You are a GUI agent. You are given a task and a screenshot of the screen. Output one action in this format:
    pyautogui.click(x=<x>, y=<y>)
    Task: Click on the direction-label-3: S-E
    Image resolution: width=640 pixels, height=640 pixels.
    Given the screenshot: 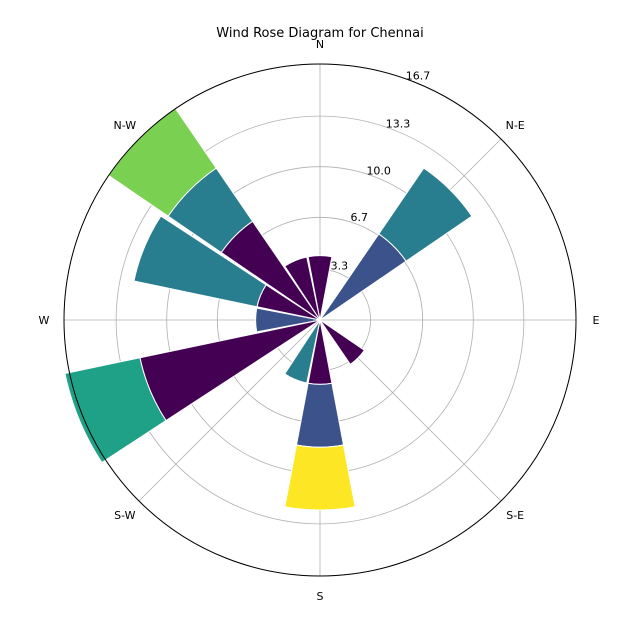 What is the action you would take?
    pyautogui.click(x=515, y=515)
    